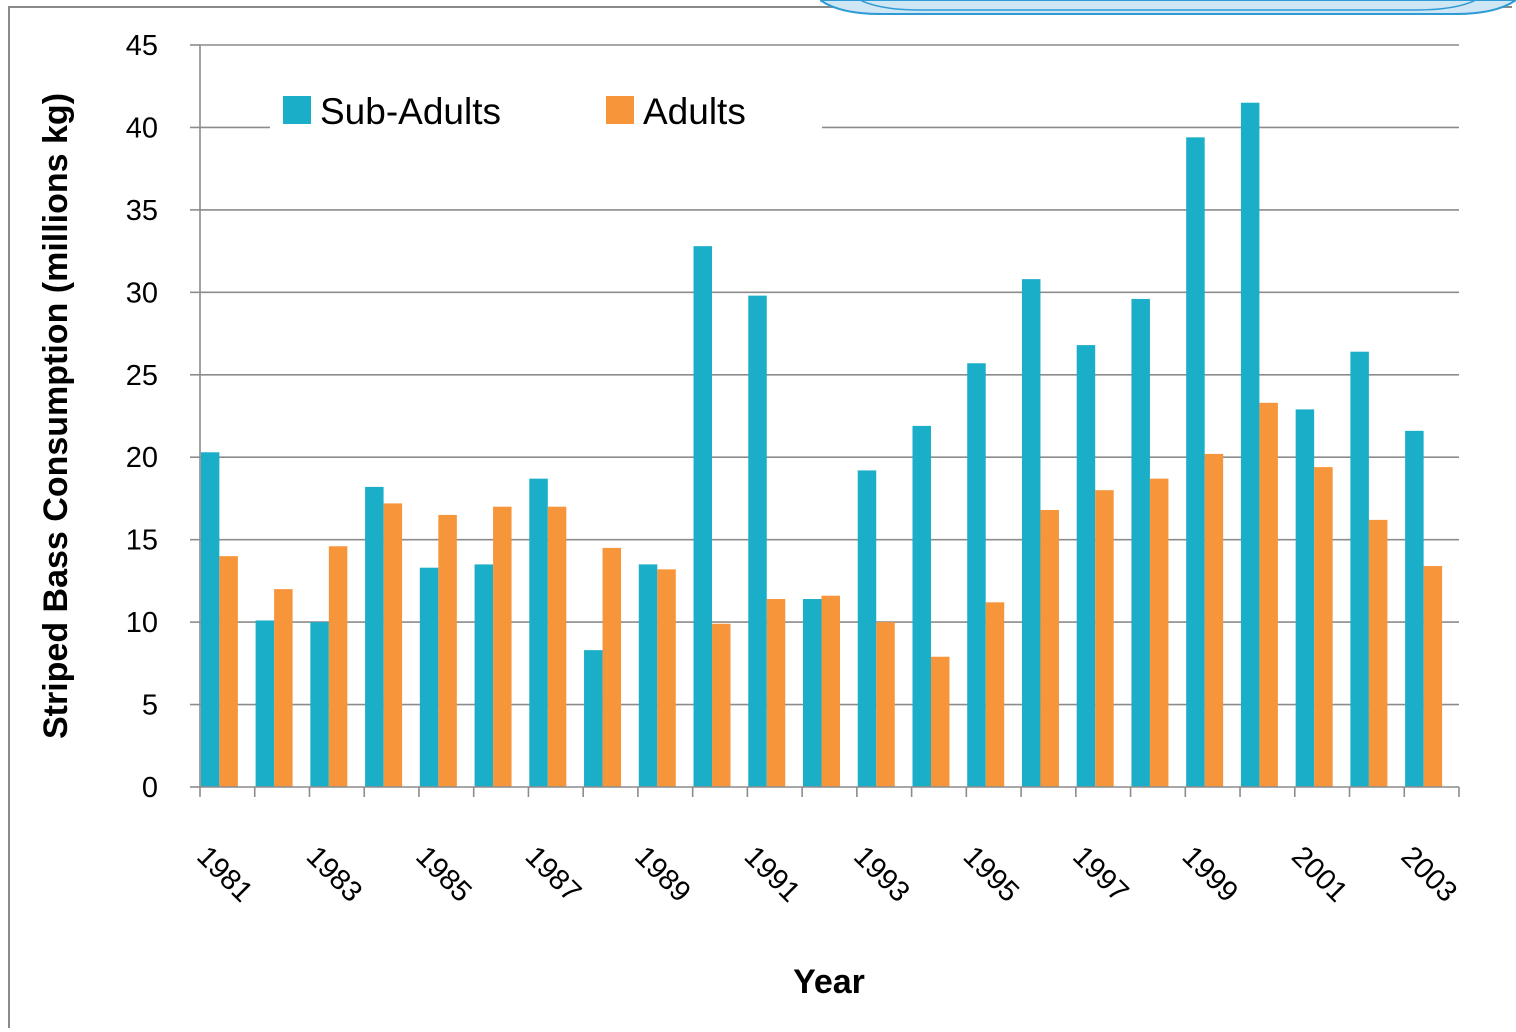 The height and width of the screenshot is (1032, 1516). What do you see at coordinates (447, 650) in the screenshot?
I see `bar-adults-1985` at bounding box center [447, 650].